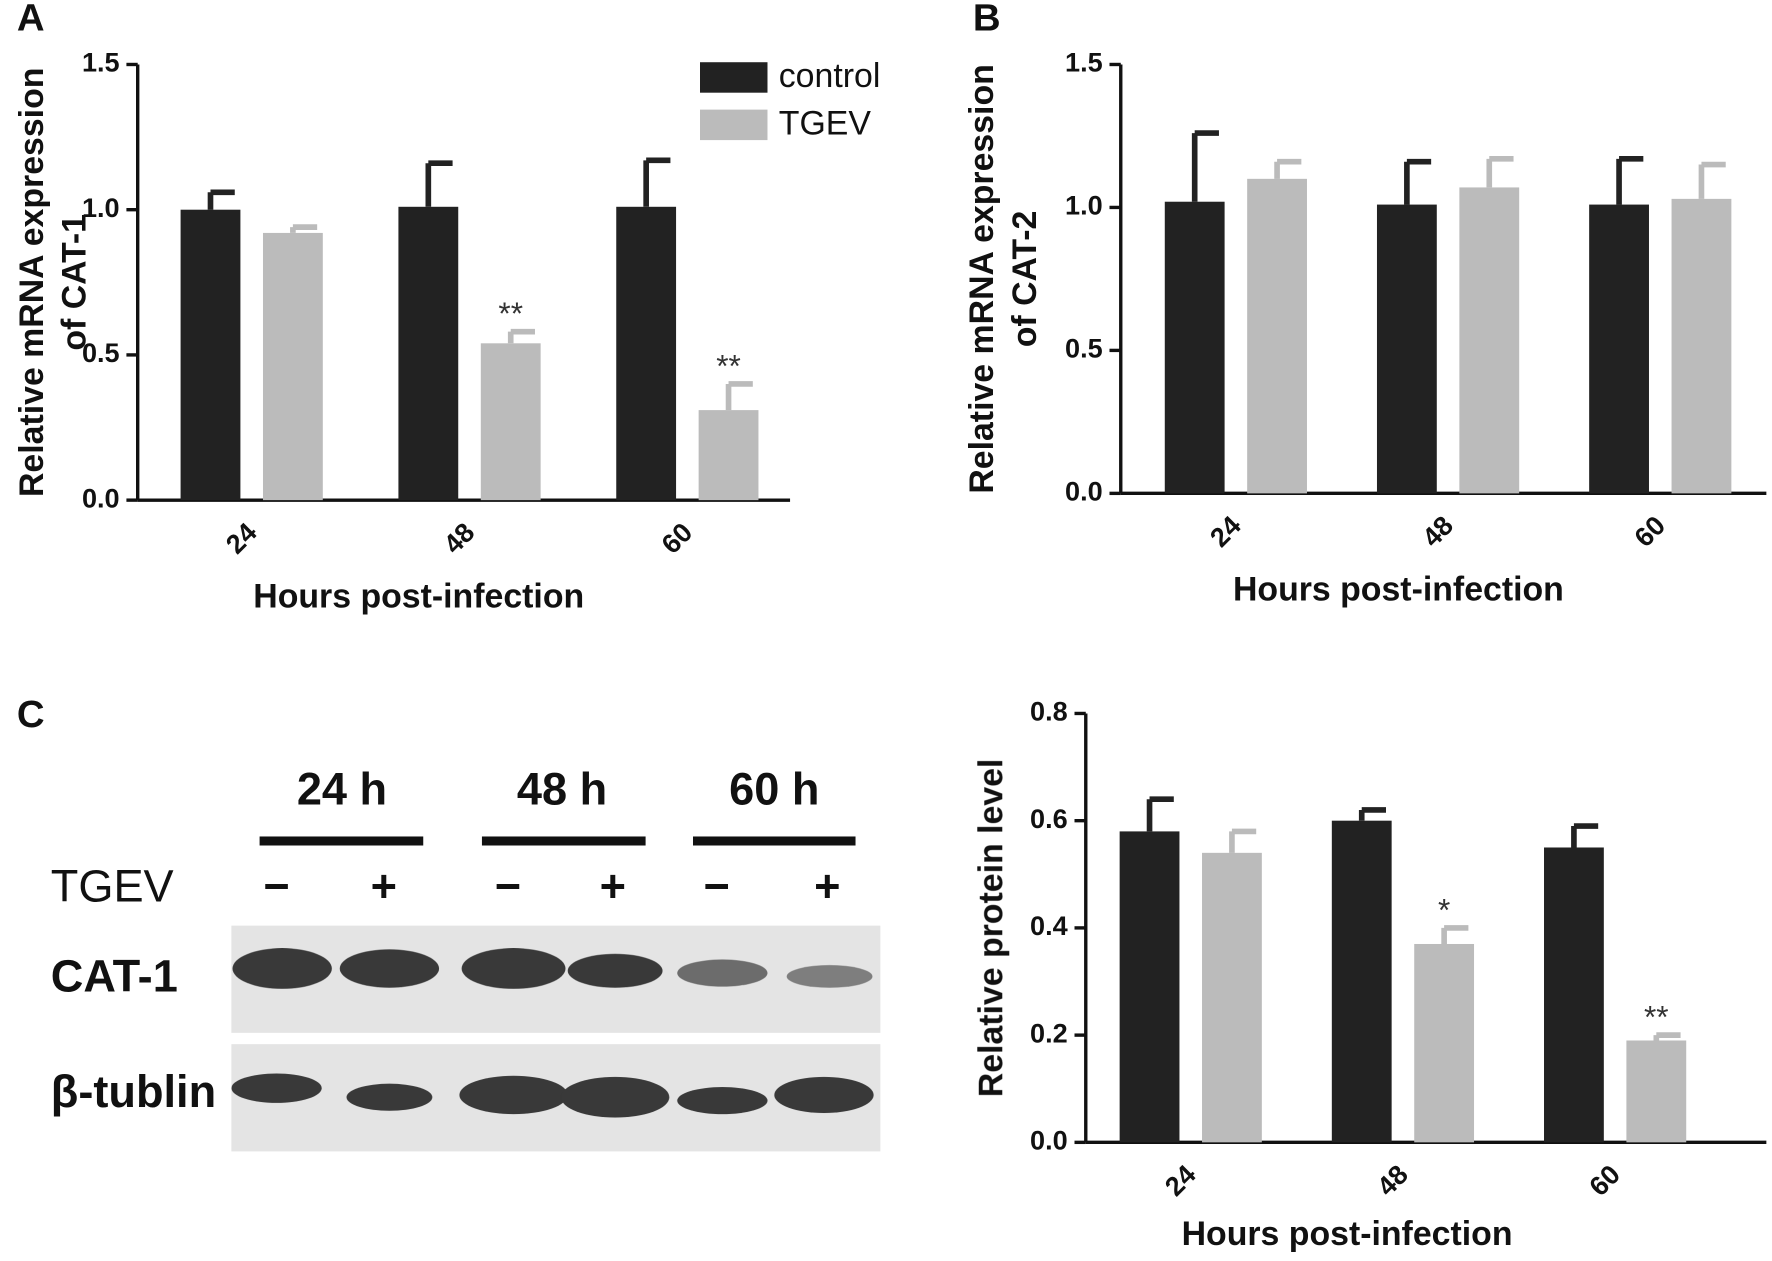 The image size is (1772, 1261). Describe the element at coordinates (562, 788) in the screenshot. I see `blot-time: 48 h` at that location.